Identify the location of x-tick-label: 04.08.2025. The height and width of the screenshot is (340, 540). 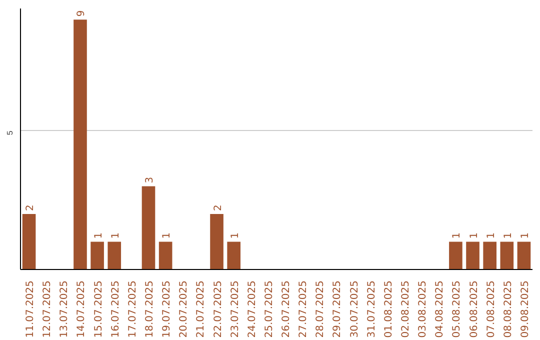
(440, 309).